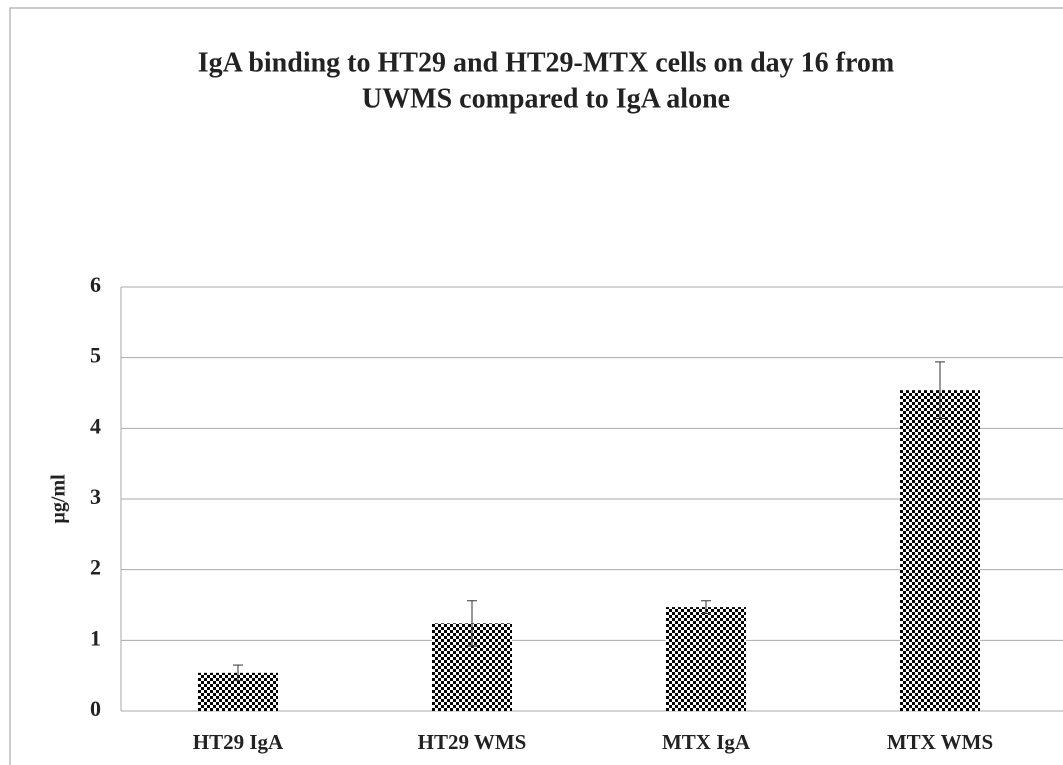  What do you see at coordinates (706, 742) in the screenshot?
I see `x-tick-label: MTX IgA` at bounding box center [706, 742].